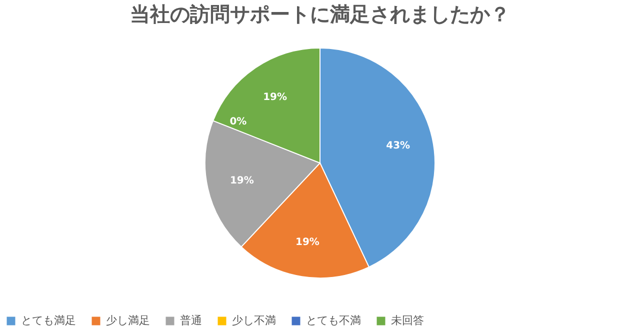  Describe the element at coordinates (254, 320) in the screenshot. I see `legend-label: 少し不満` at that location.